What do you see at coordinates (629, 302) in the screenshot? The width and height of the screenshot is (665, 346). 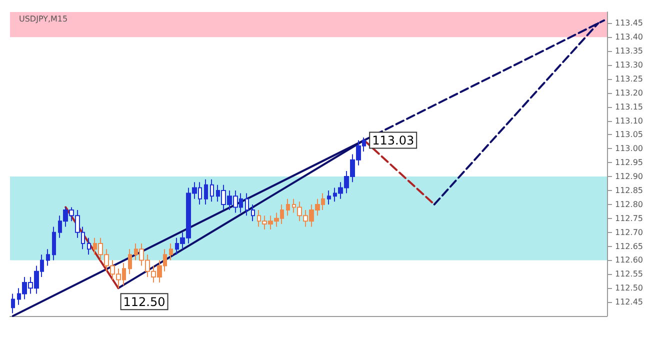 I see `y-tick-label: 112.45` at bounding box center [629, 302].